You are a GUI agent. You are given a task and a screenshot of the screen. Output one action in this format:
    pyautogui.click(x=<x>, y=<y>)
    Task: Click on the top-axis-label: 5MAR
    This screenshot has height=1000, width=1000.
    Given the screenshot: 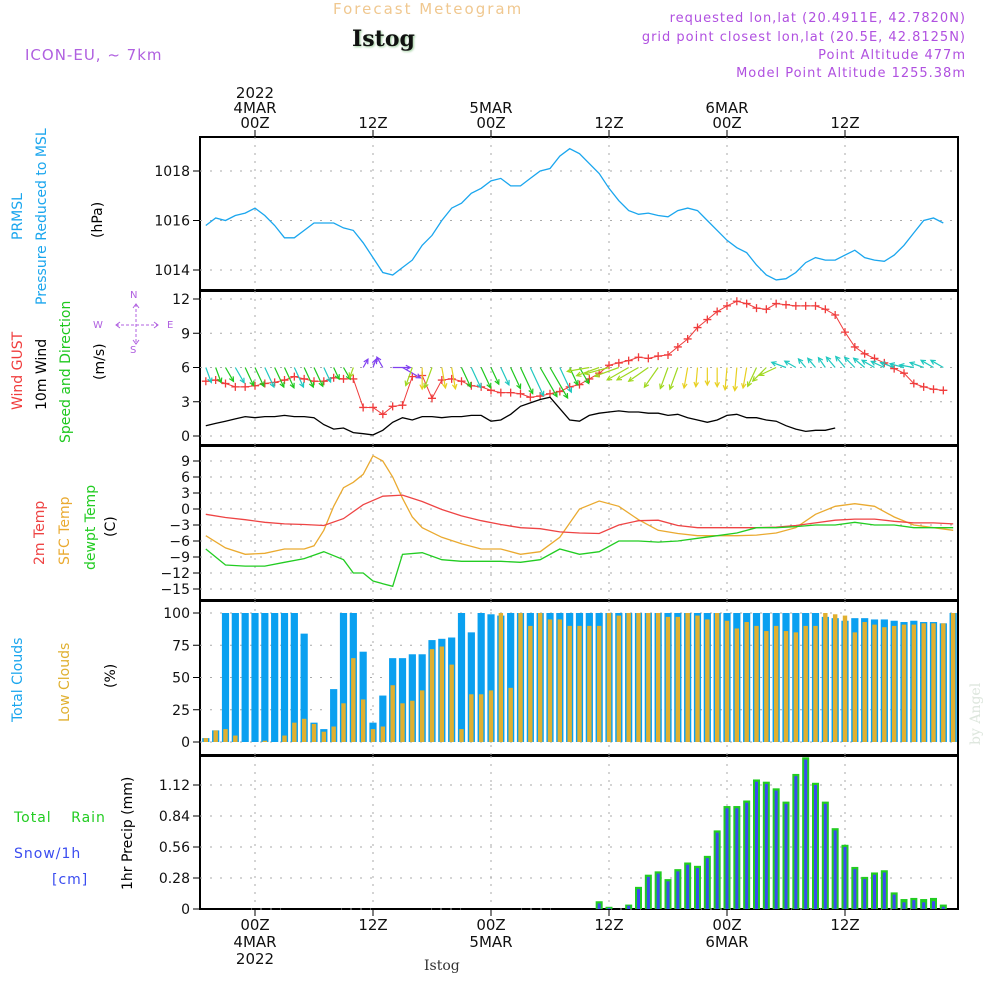 What is the action you would take?
    pyautogui.click(x=490, y=108)
    